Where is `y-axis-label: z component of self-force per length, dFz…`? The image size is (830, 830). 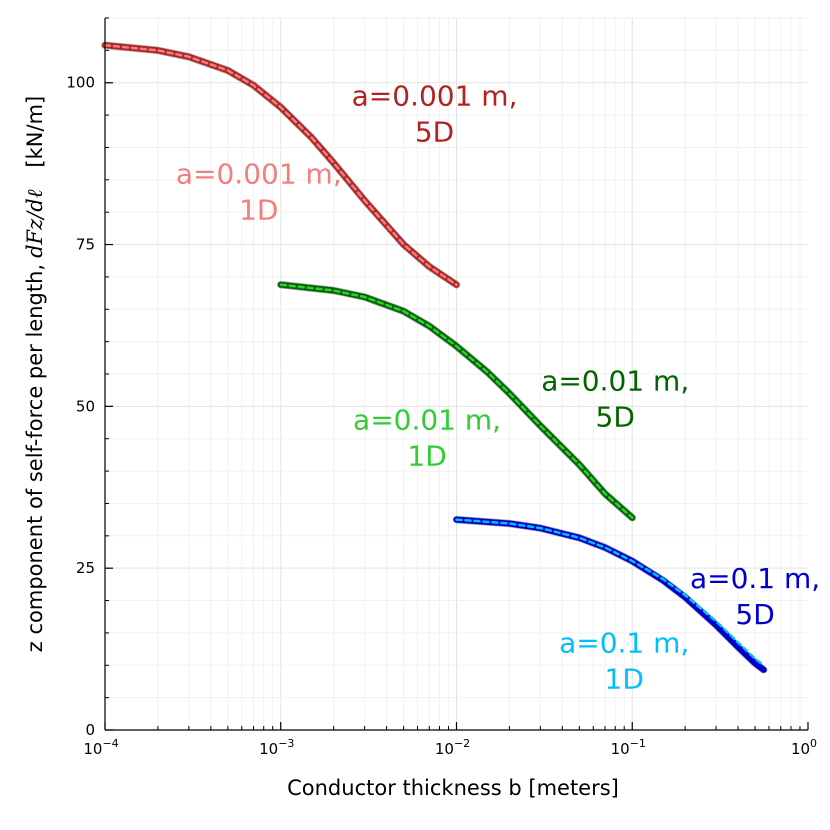
y-axis-label: z component of self-force per length, dFz… is located at coordinates (35, 374).